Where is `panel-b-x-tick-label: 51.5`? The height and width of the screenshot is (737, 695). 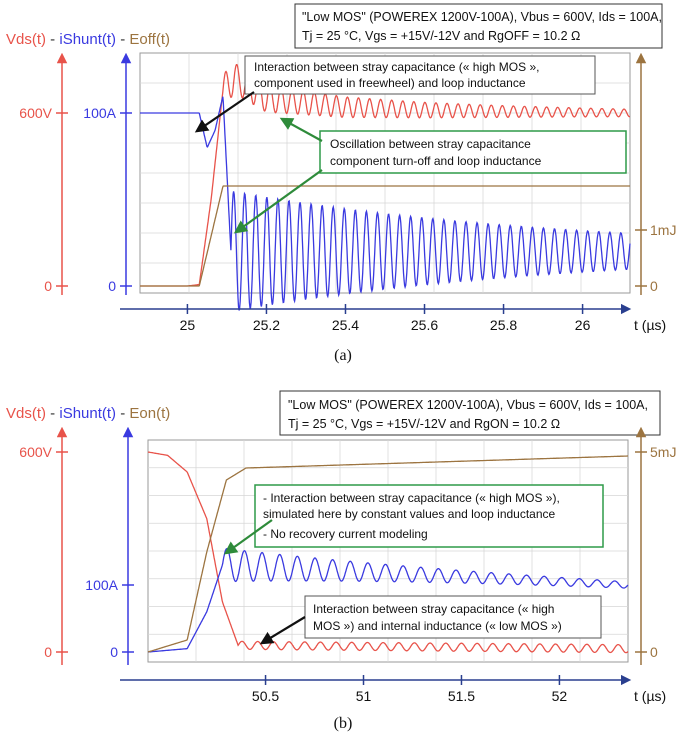
panel-b-x-tick-label: 51.5 is located at coordinates (461, 696).